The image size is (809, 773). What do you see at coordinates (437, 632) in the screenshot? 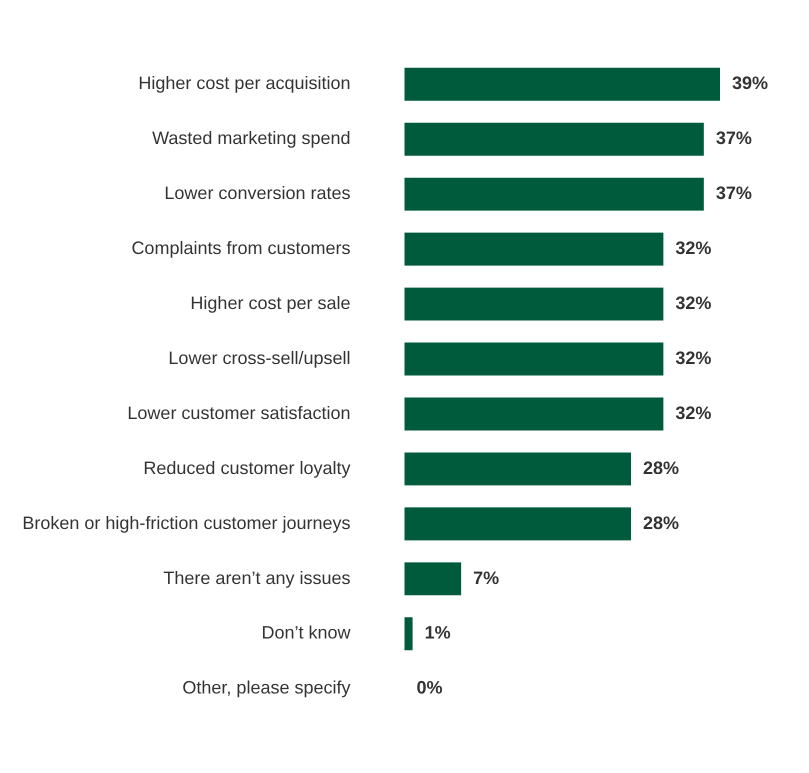
I see `data-label: 1%` at bounding box center [437, 632].